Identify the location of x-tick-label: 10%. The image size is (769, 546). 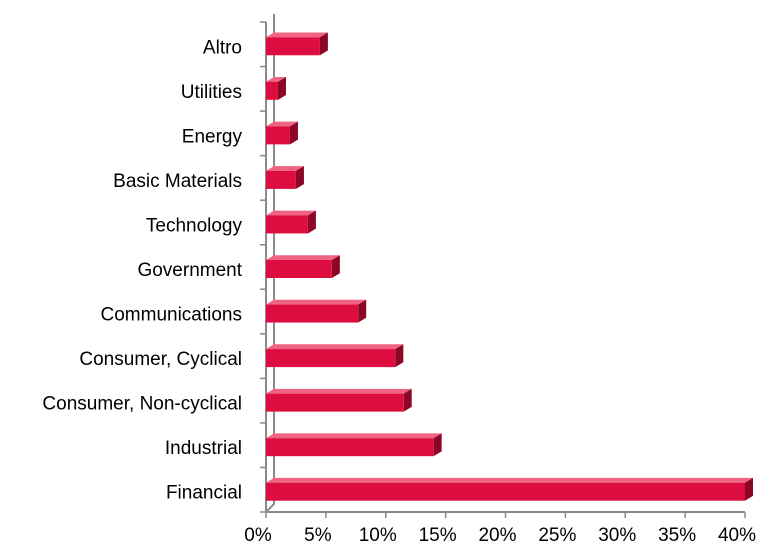
(378, 535).